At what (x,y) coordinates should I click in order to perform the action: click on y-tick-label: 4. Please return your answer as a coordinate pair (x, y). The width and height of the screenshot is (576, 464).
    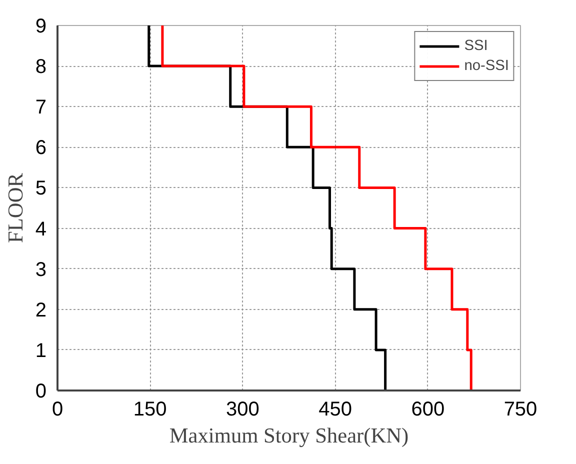
    Looking at the image, I should click on (40, 229).